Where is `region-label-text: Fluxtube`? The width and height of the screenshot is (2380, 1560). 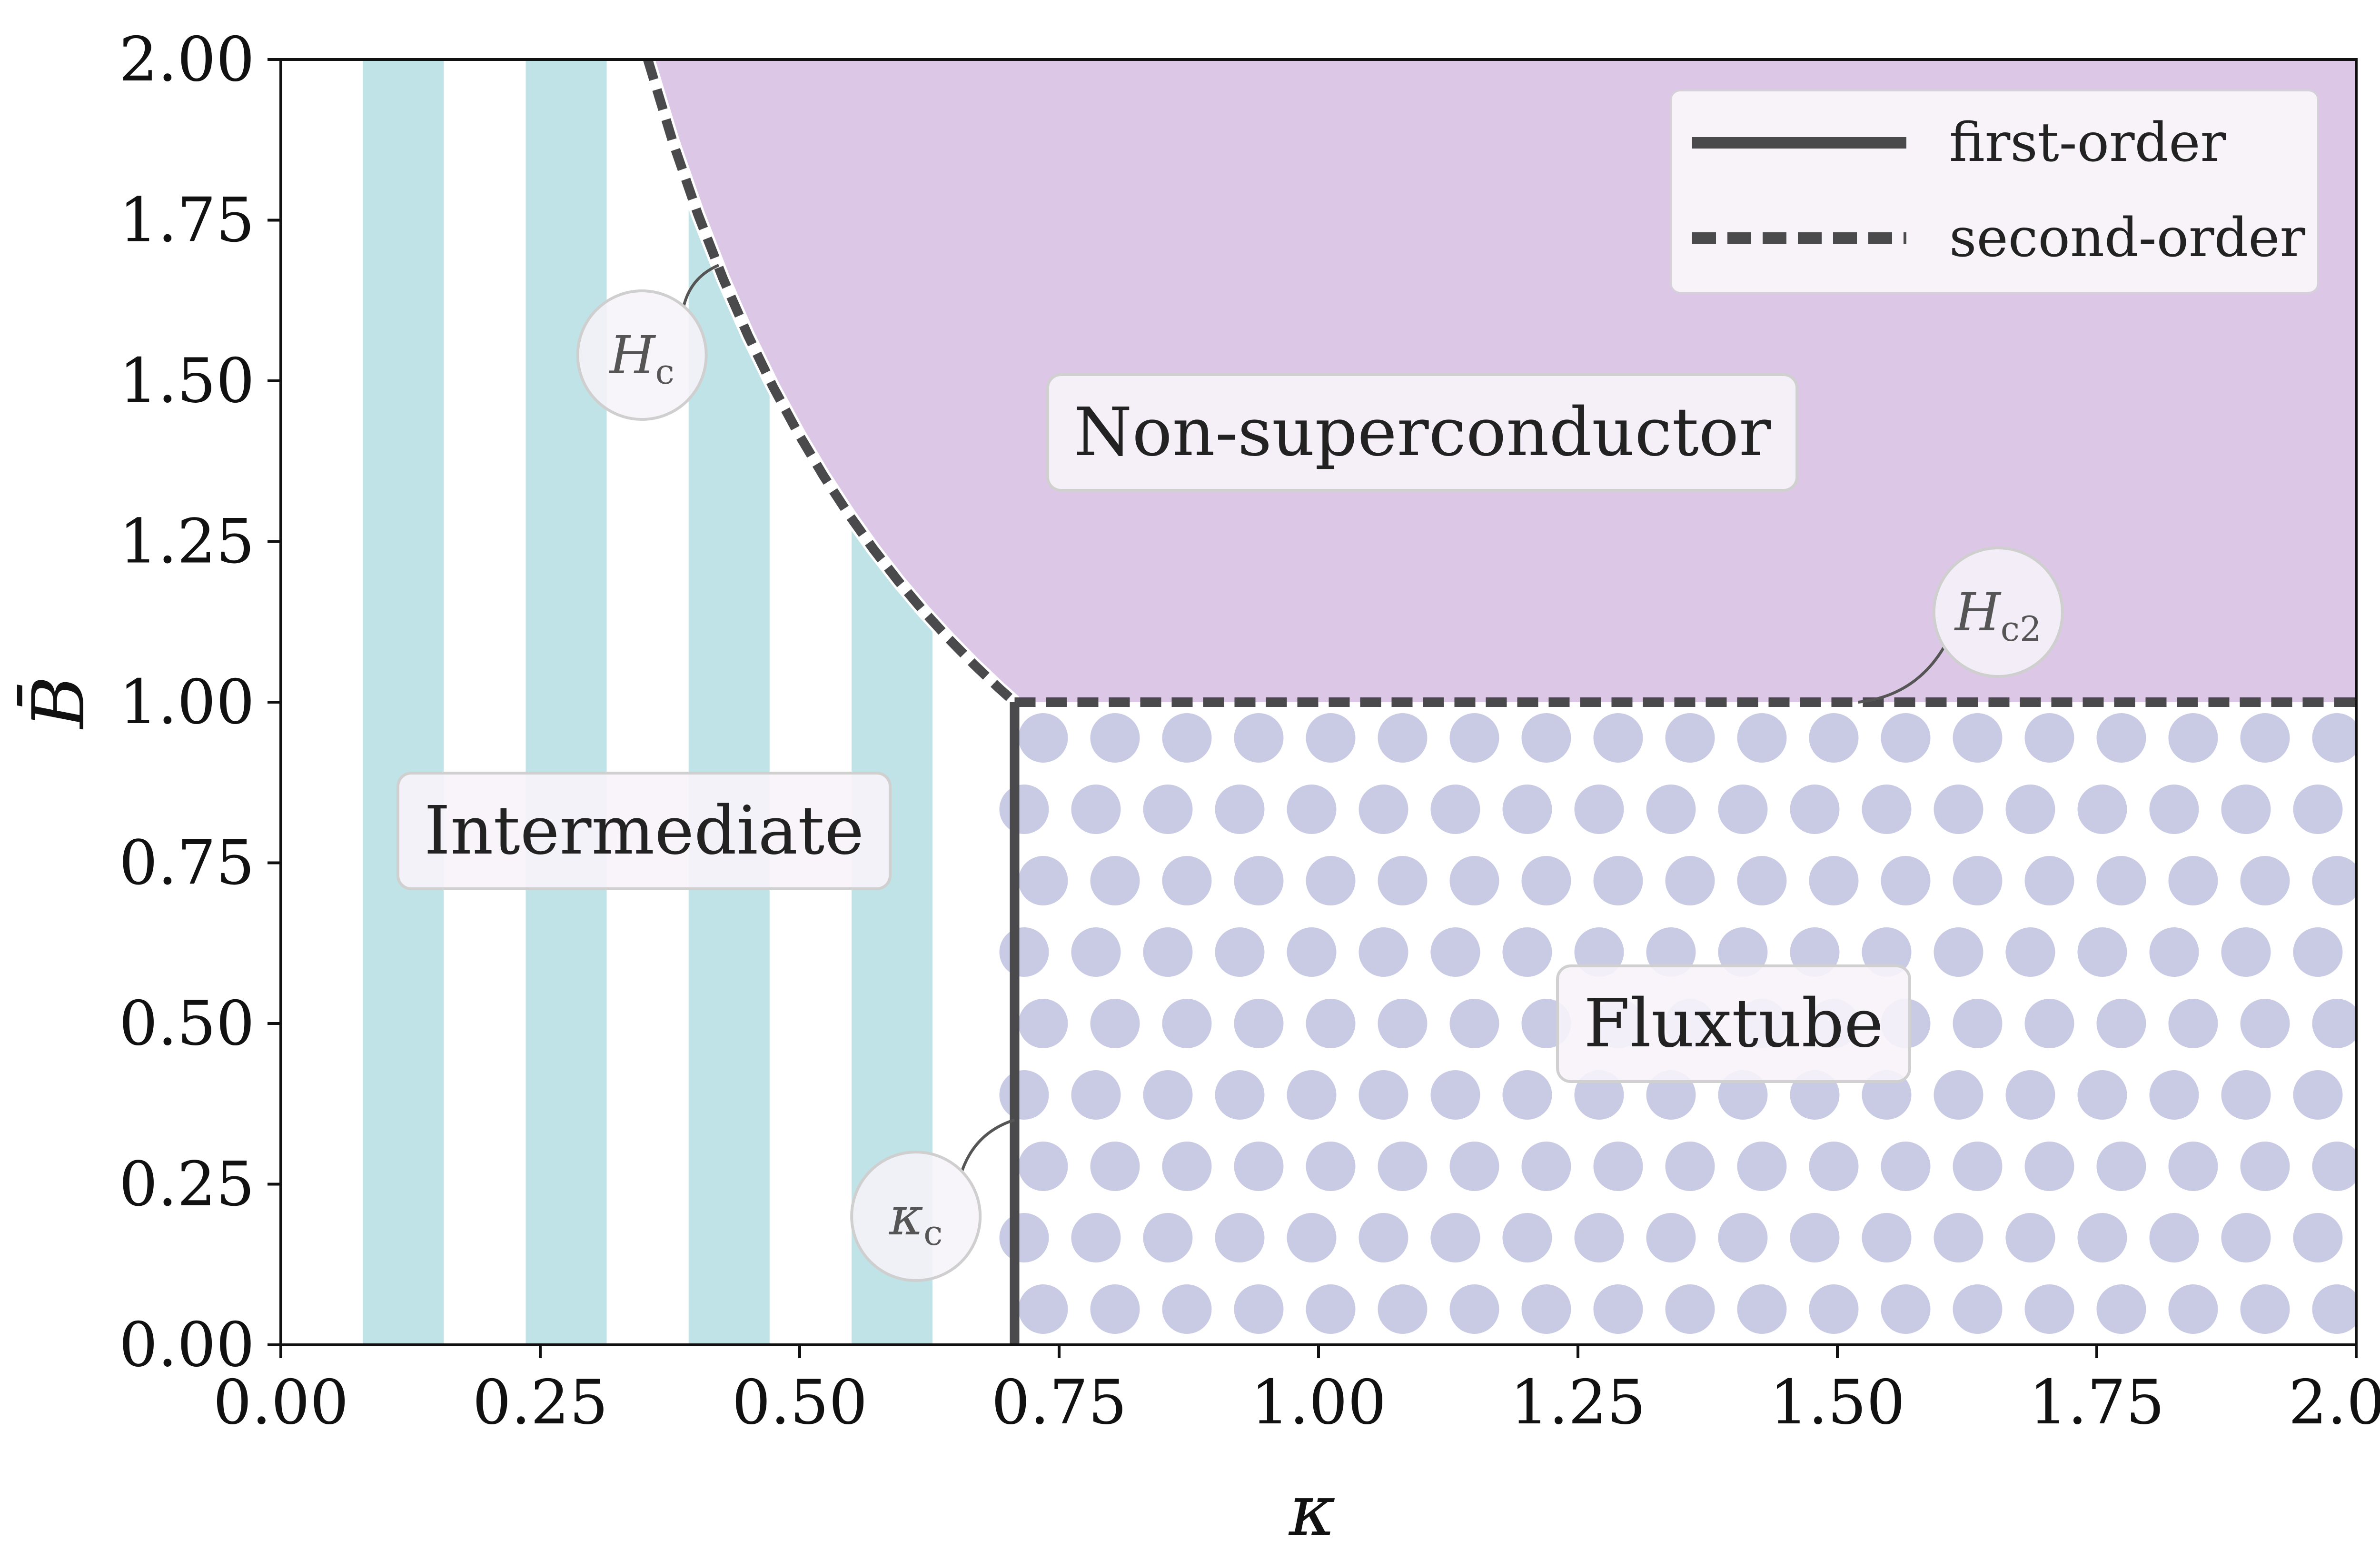
region-label-text: Fluxtube is located at coordinates (1734, 1024).